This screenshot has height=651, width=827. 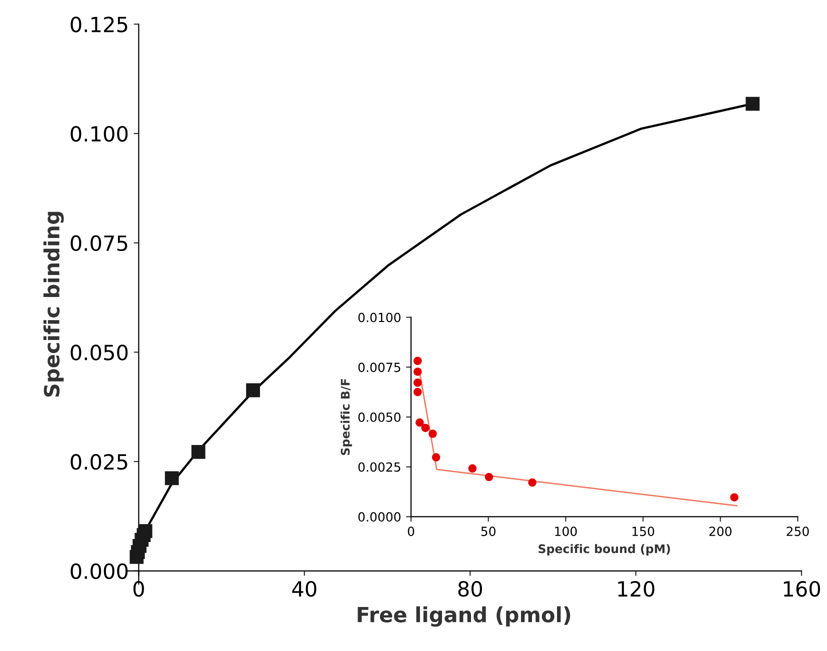 I want to click on x-tick-label: 150, so click(x=643, y=531).